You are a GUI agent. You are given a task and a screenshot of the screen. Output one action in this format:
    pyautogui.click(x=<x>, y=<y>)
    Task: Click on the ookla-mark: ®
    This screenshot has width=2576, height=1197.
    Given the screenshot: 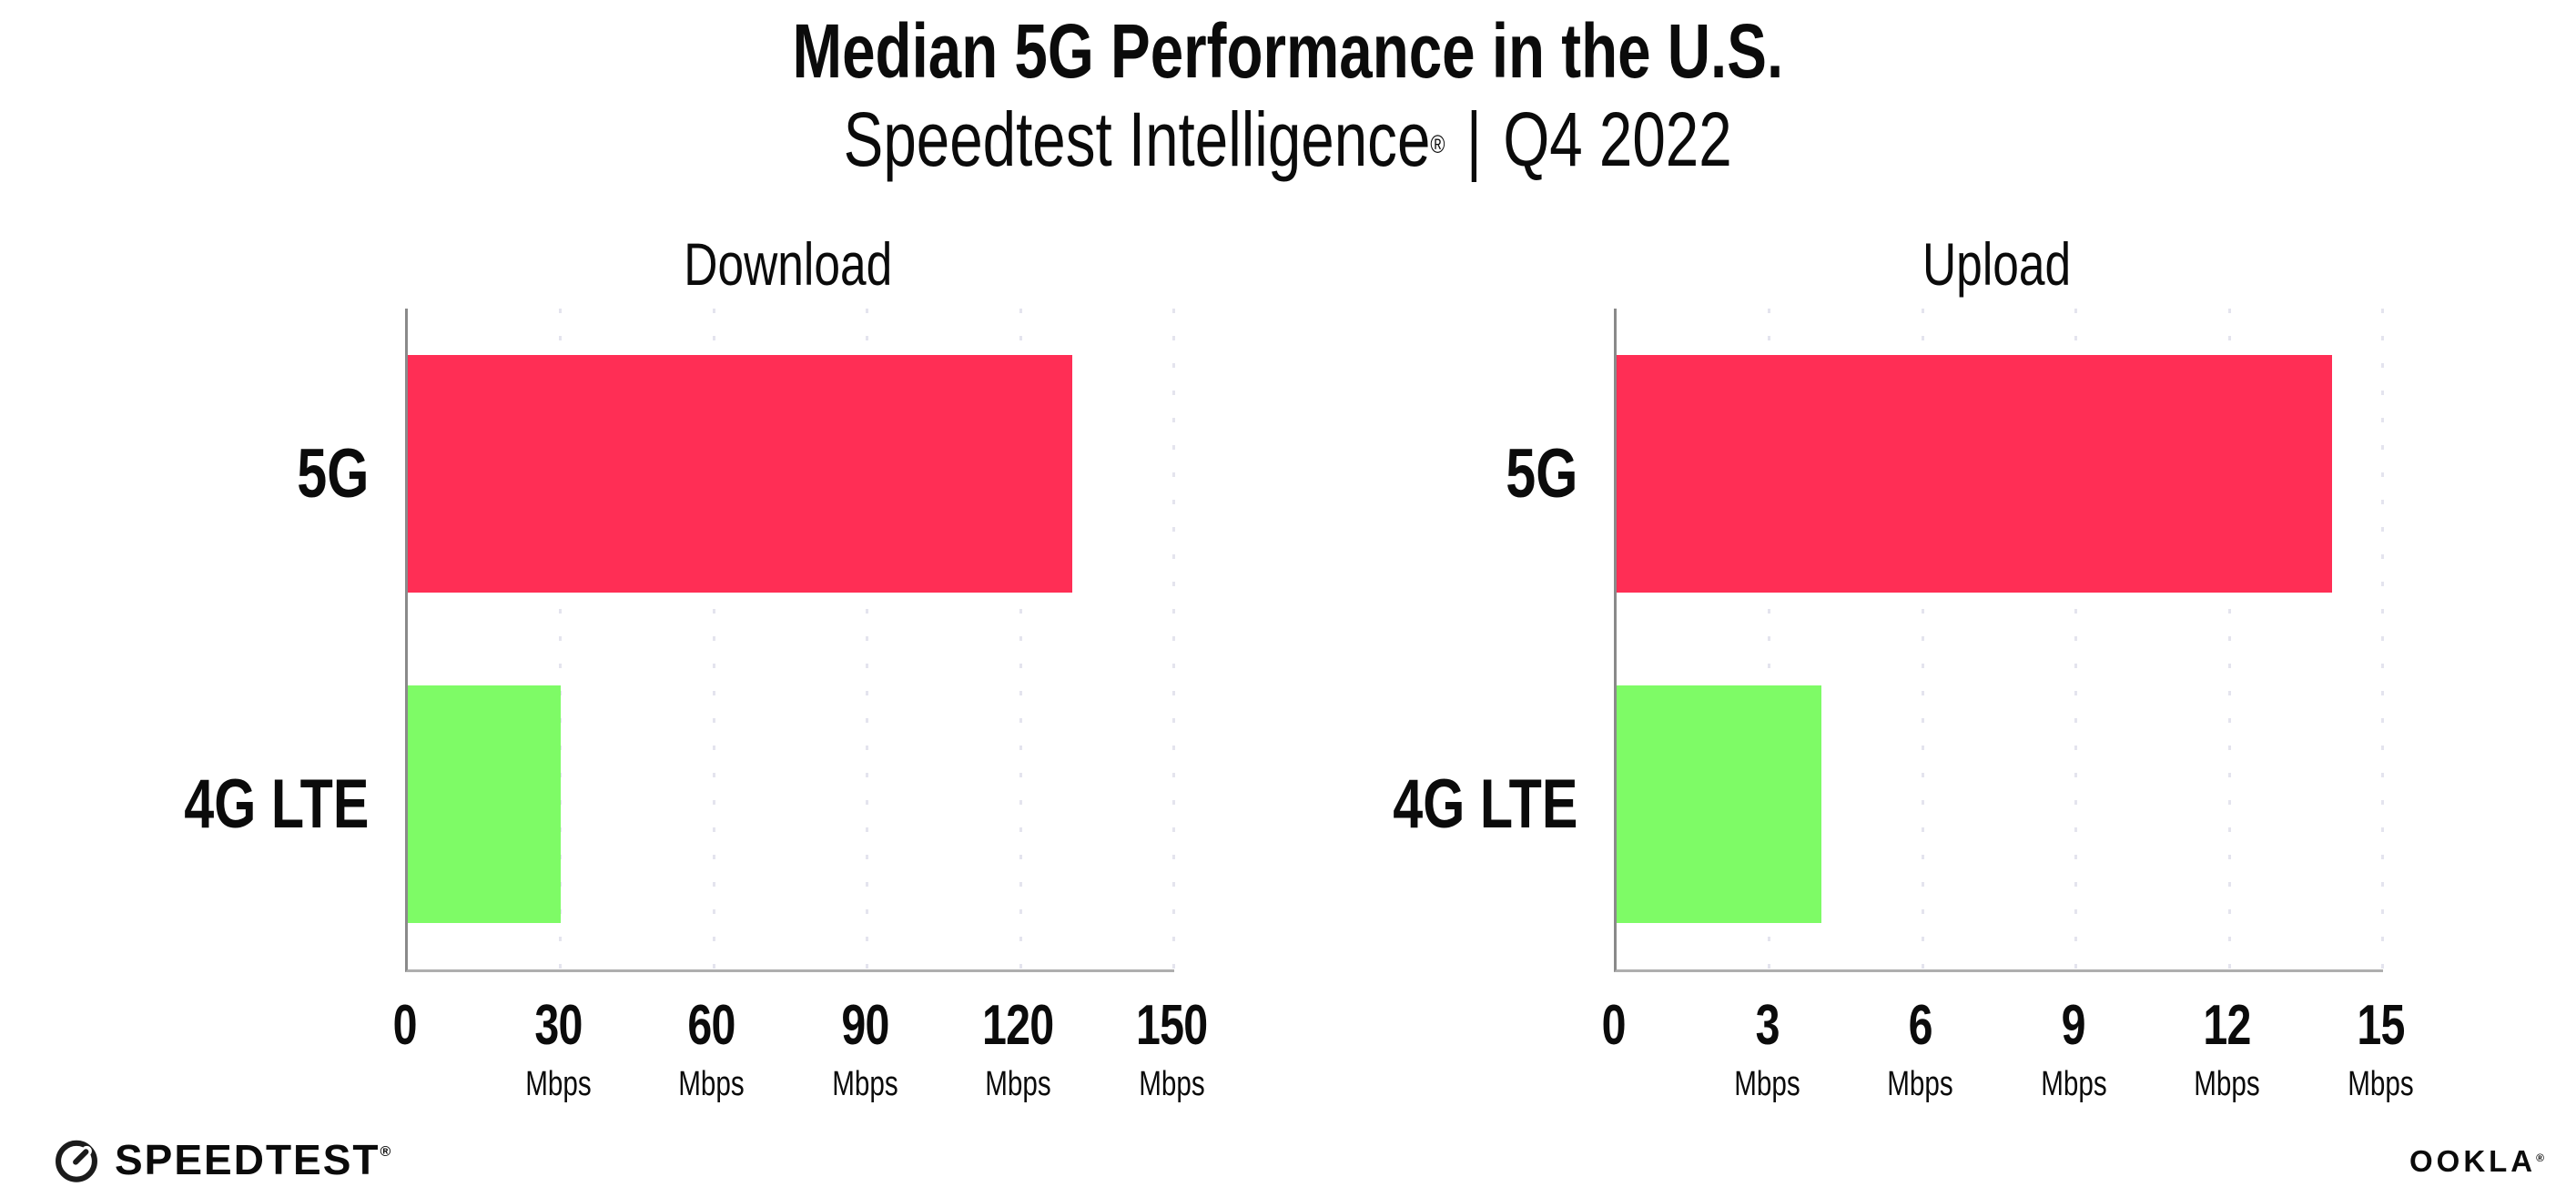 What is the action you would take?
    pyautogui.click(x=2540, y=1157)
    